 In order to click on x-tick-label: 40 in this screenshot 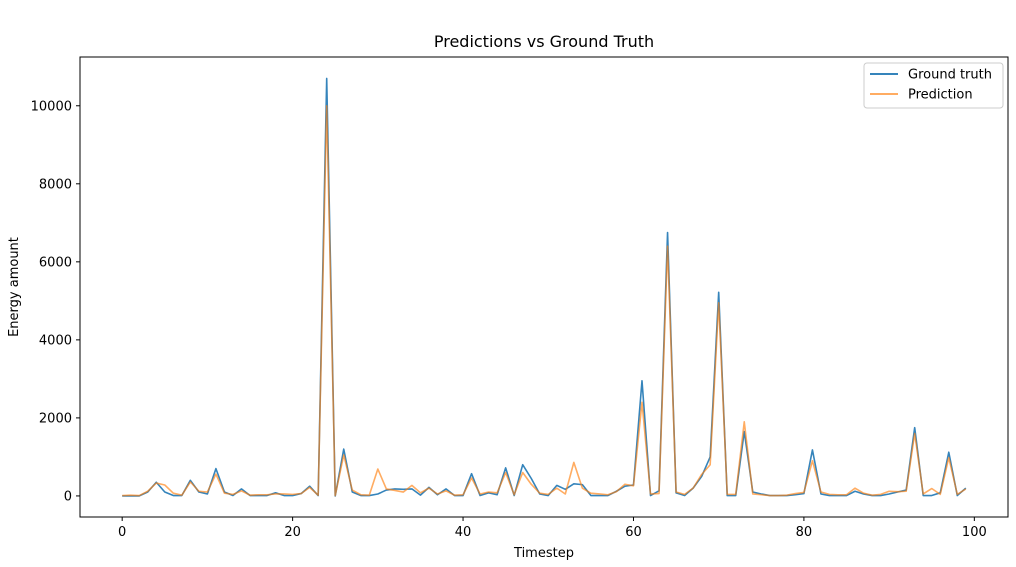, I will do `click(463, 532)`.